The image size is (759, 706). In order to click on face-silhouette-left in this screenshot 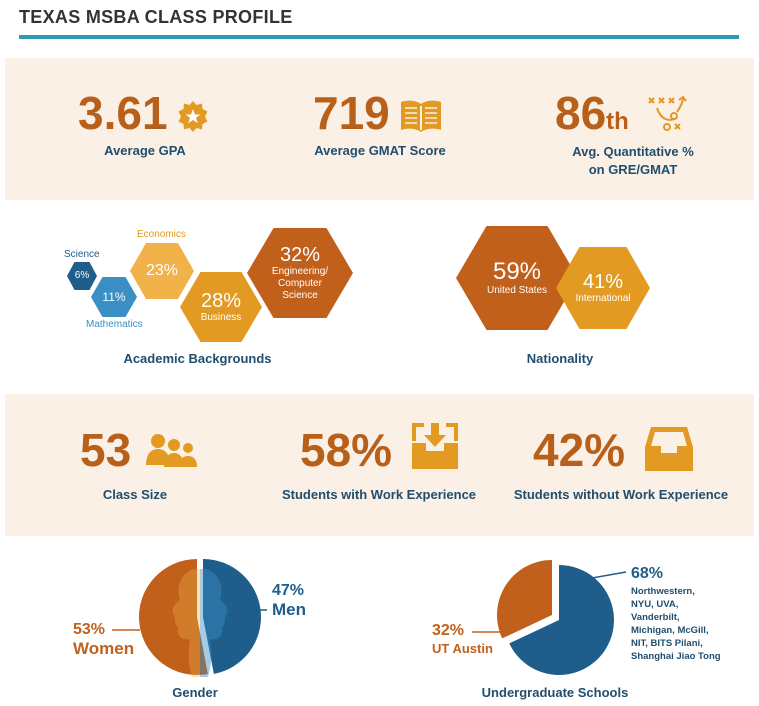, I will do `click(186, 623)`.